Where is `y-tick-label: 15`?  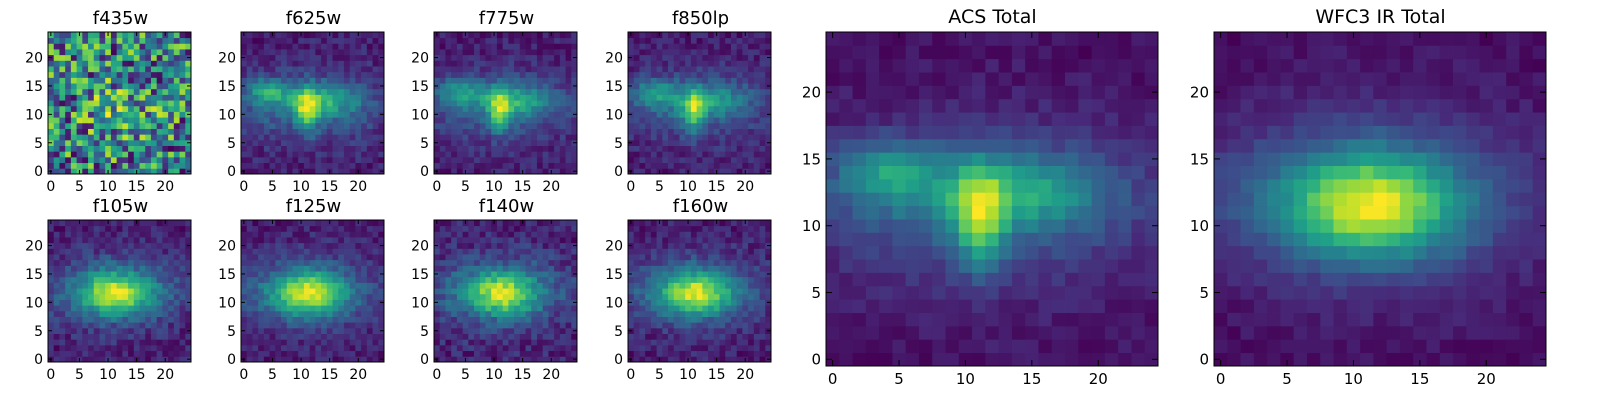 y-tick-label: 15 is located at coordinates (34, 87).